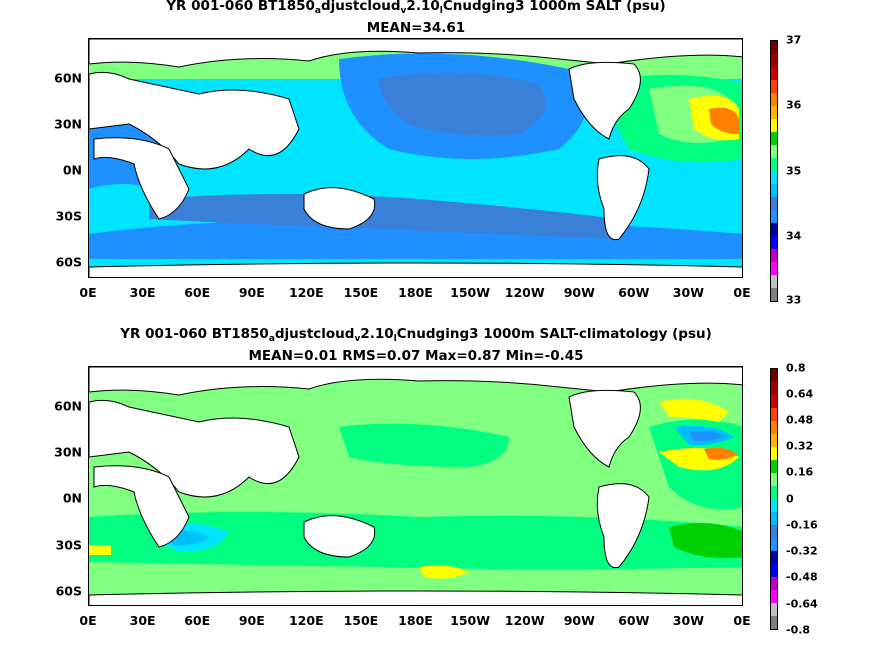 The height and width of the screenshot is (656, 875). Describe the element at coordinates (416, 356) in the screenshot. I see `panel-stats: MEAN=0.01 RMS=0.07 Max=0.87 Min=-0.45` at that location.